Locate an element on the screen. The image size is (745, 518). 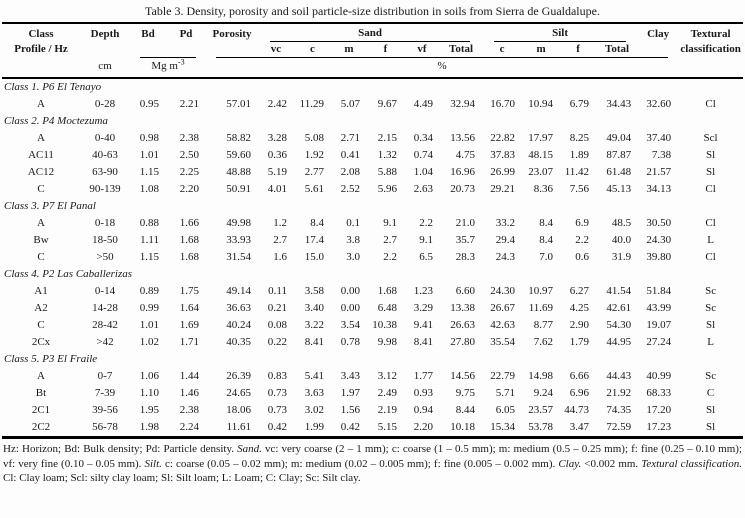
depth-cell: 0-18 is located at coordinates (105, 223).